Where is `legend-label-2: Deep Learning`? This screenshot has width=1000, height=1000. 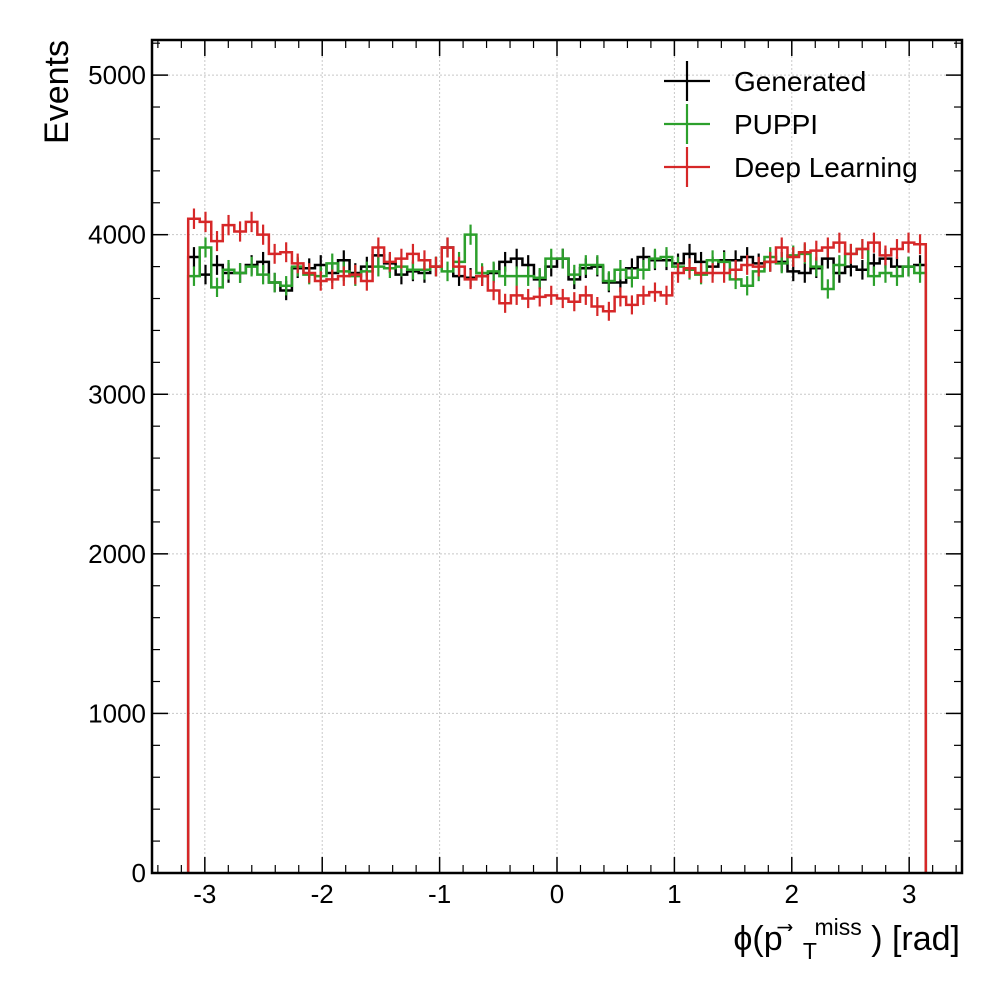
legend-label-2: Deep Learning is located at coordinates (826, 167).